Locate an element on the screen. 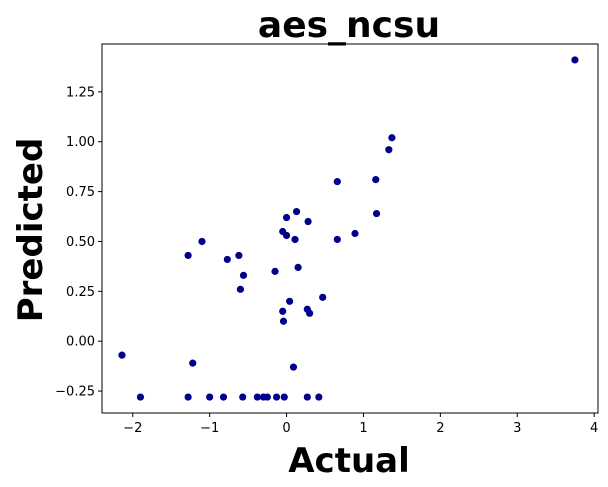  x-tick-label: −2 is located at coordinates (132, 428).